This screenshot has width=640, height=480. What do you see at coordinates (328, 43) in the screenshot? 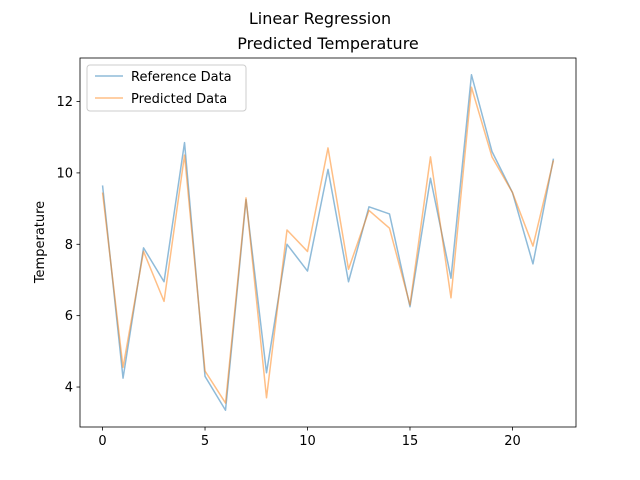
I see `chart-title: Predicted Temperature` at bounding box center [328, 43].